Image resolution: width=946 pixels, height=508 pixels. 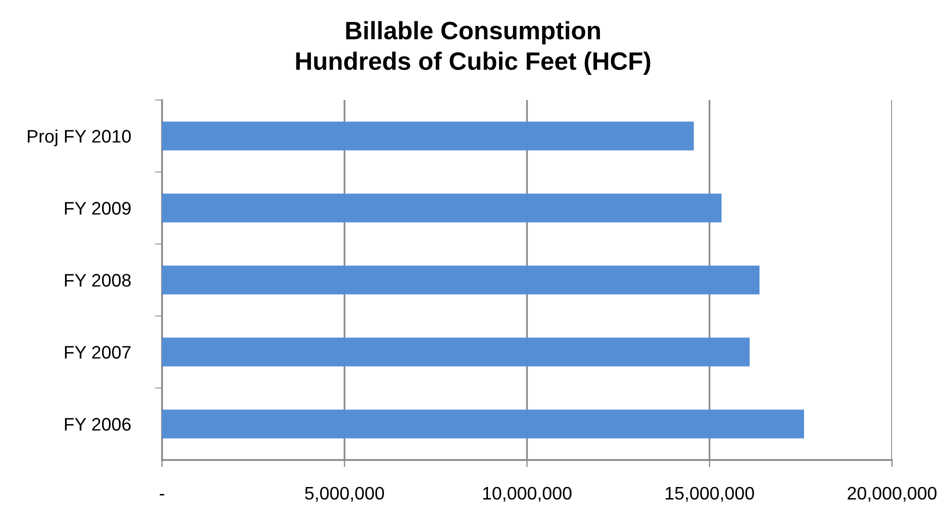 I want to click on x-tick-label: 10,000,000, so click(x=527, y=494).